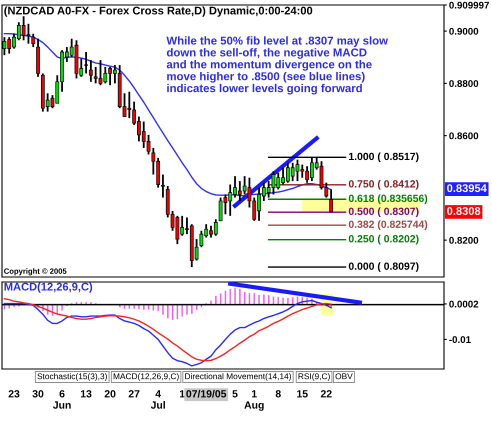 The height and width of the screenshot is (424, 492). Describe the element at coordinates (302, 394) in the screenshot. I see `x-tick-label: 15` at that location.